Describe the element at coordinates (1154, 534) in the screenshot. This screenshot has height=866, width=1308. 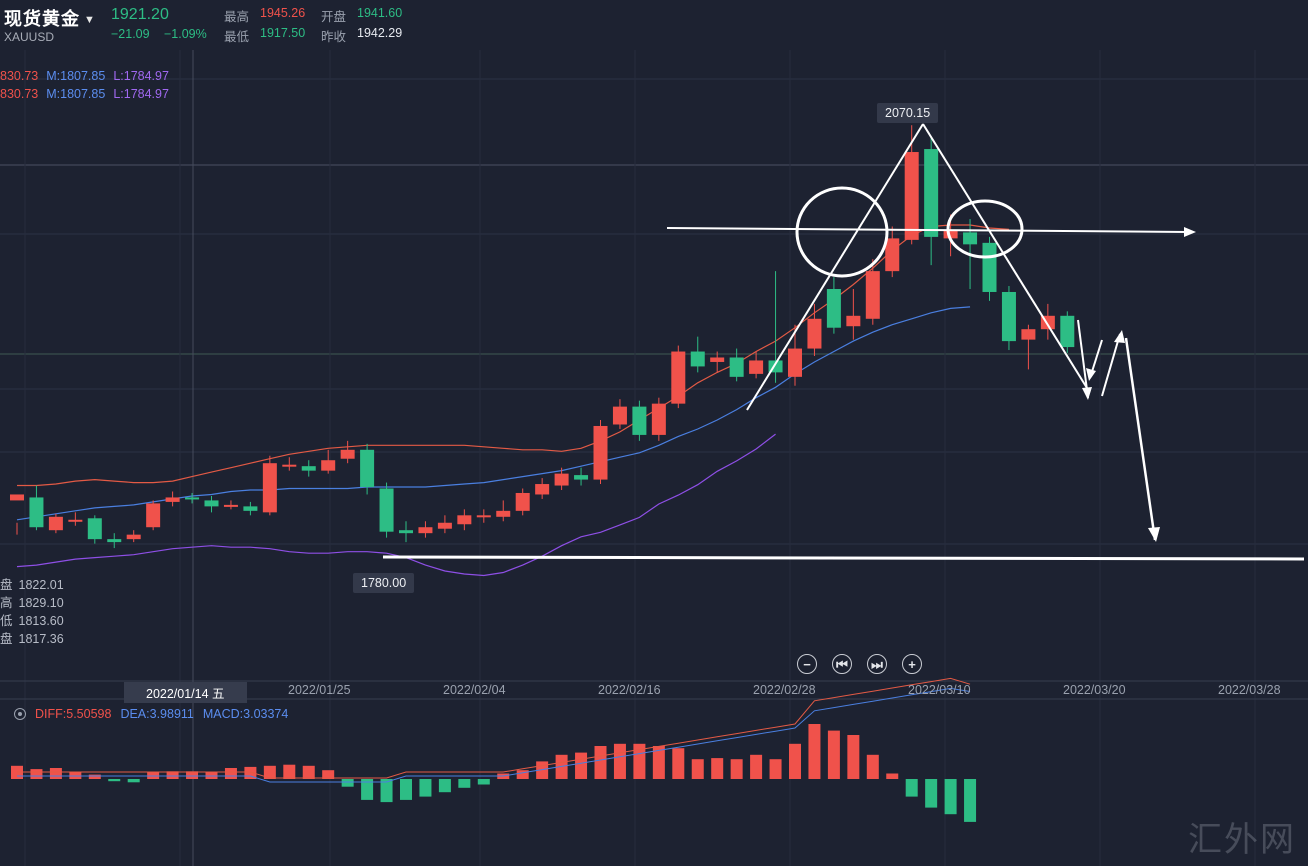
I see `arrow-down-target-head` at that location.